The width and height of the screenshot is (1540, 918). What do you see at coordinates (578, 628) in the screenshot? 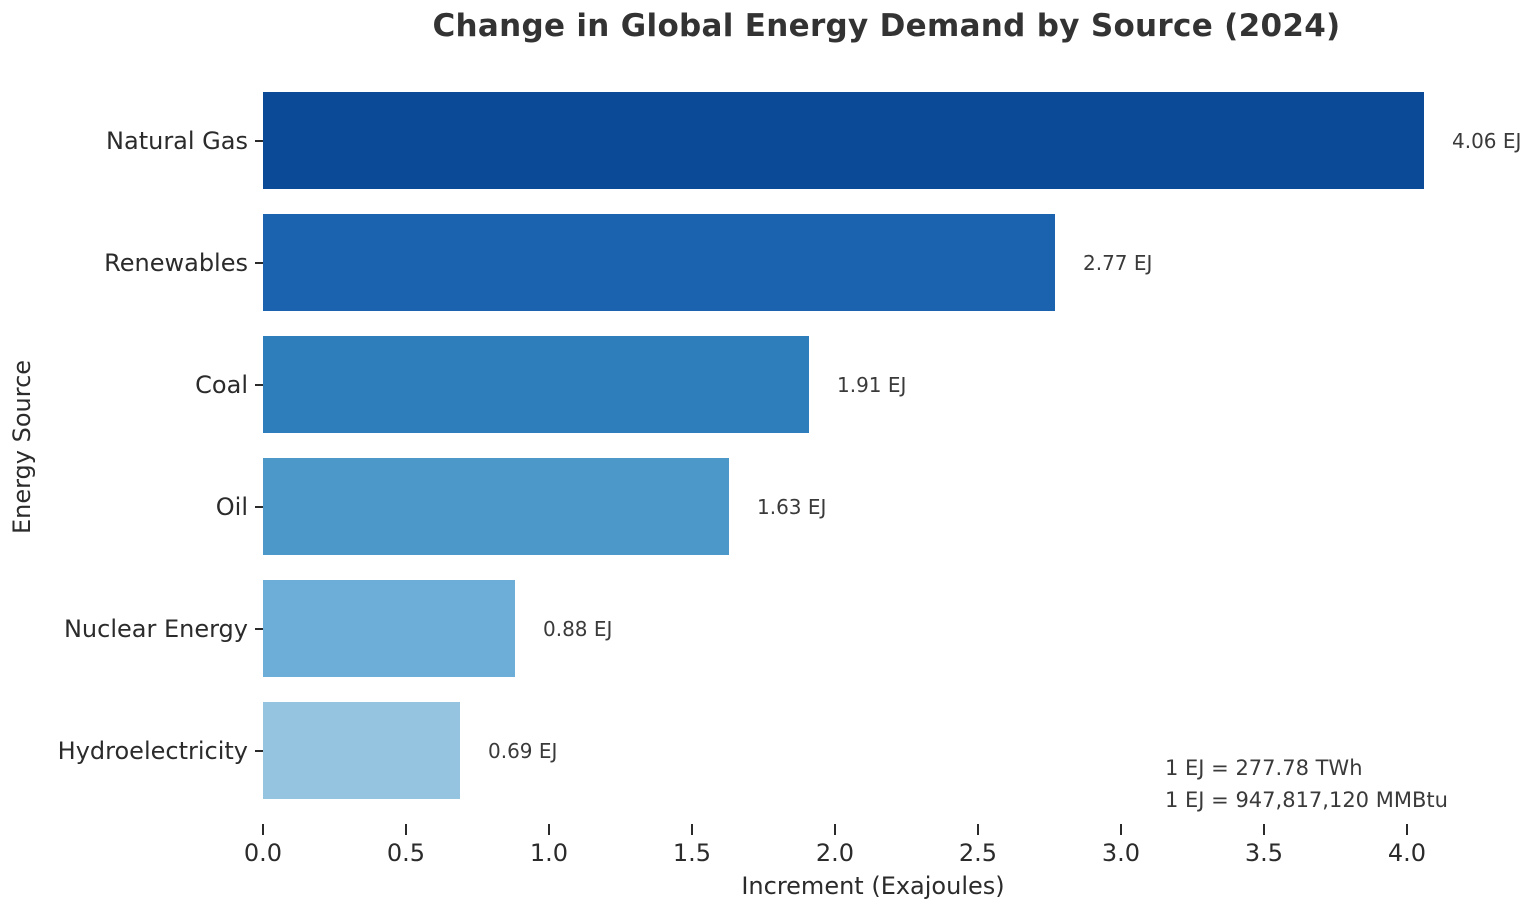
I see `bar-value-label: 0.88 EJ` at bounding box center [578, 628].